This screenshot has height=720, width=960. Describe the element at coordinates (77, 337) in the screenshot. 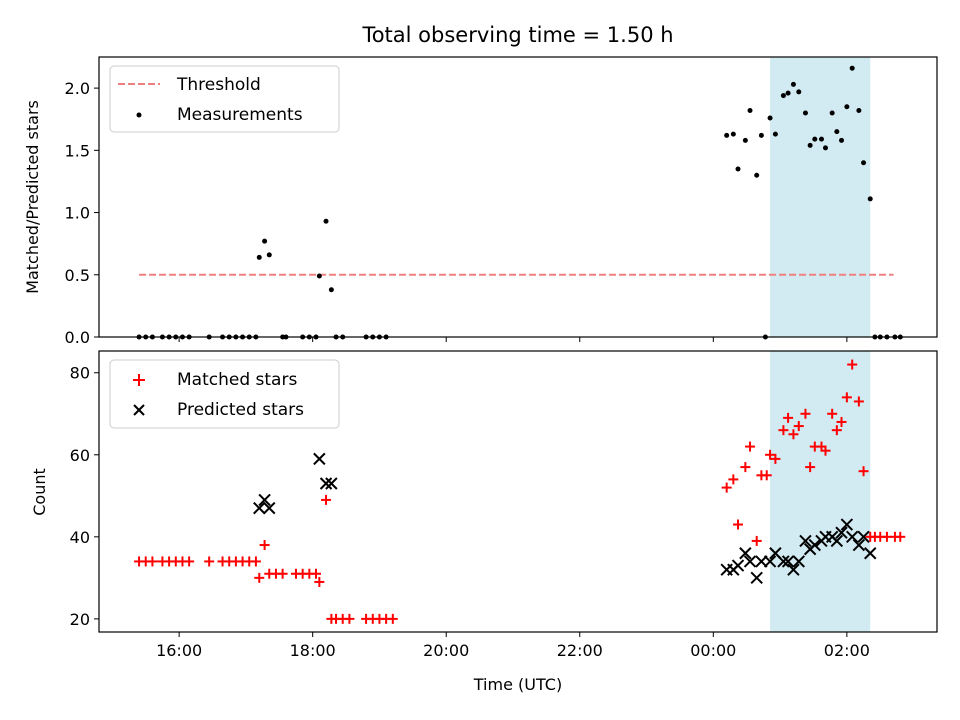

I see `top-y-tick-label: 0.0` at that location.